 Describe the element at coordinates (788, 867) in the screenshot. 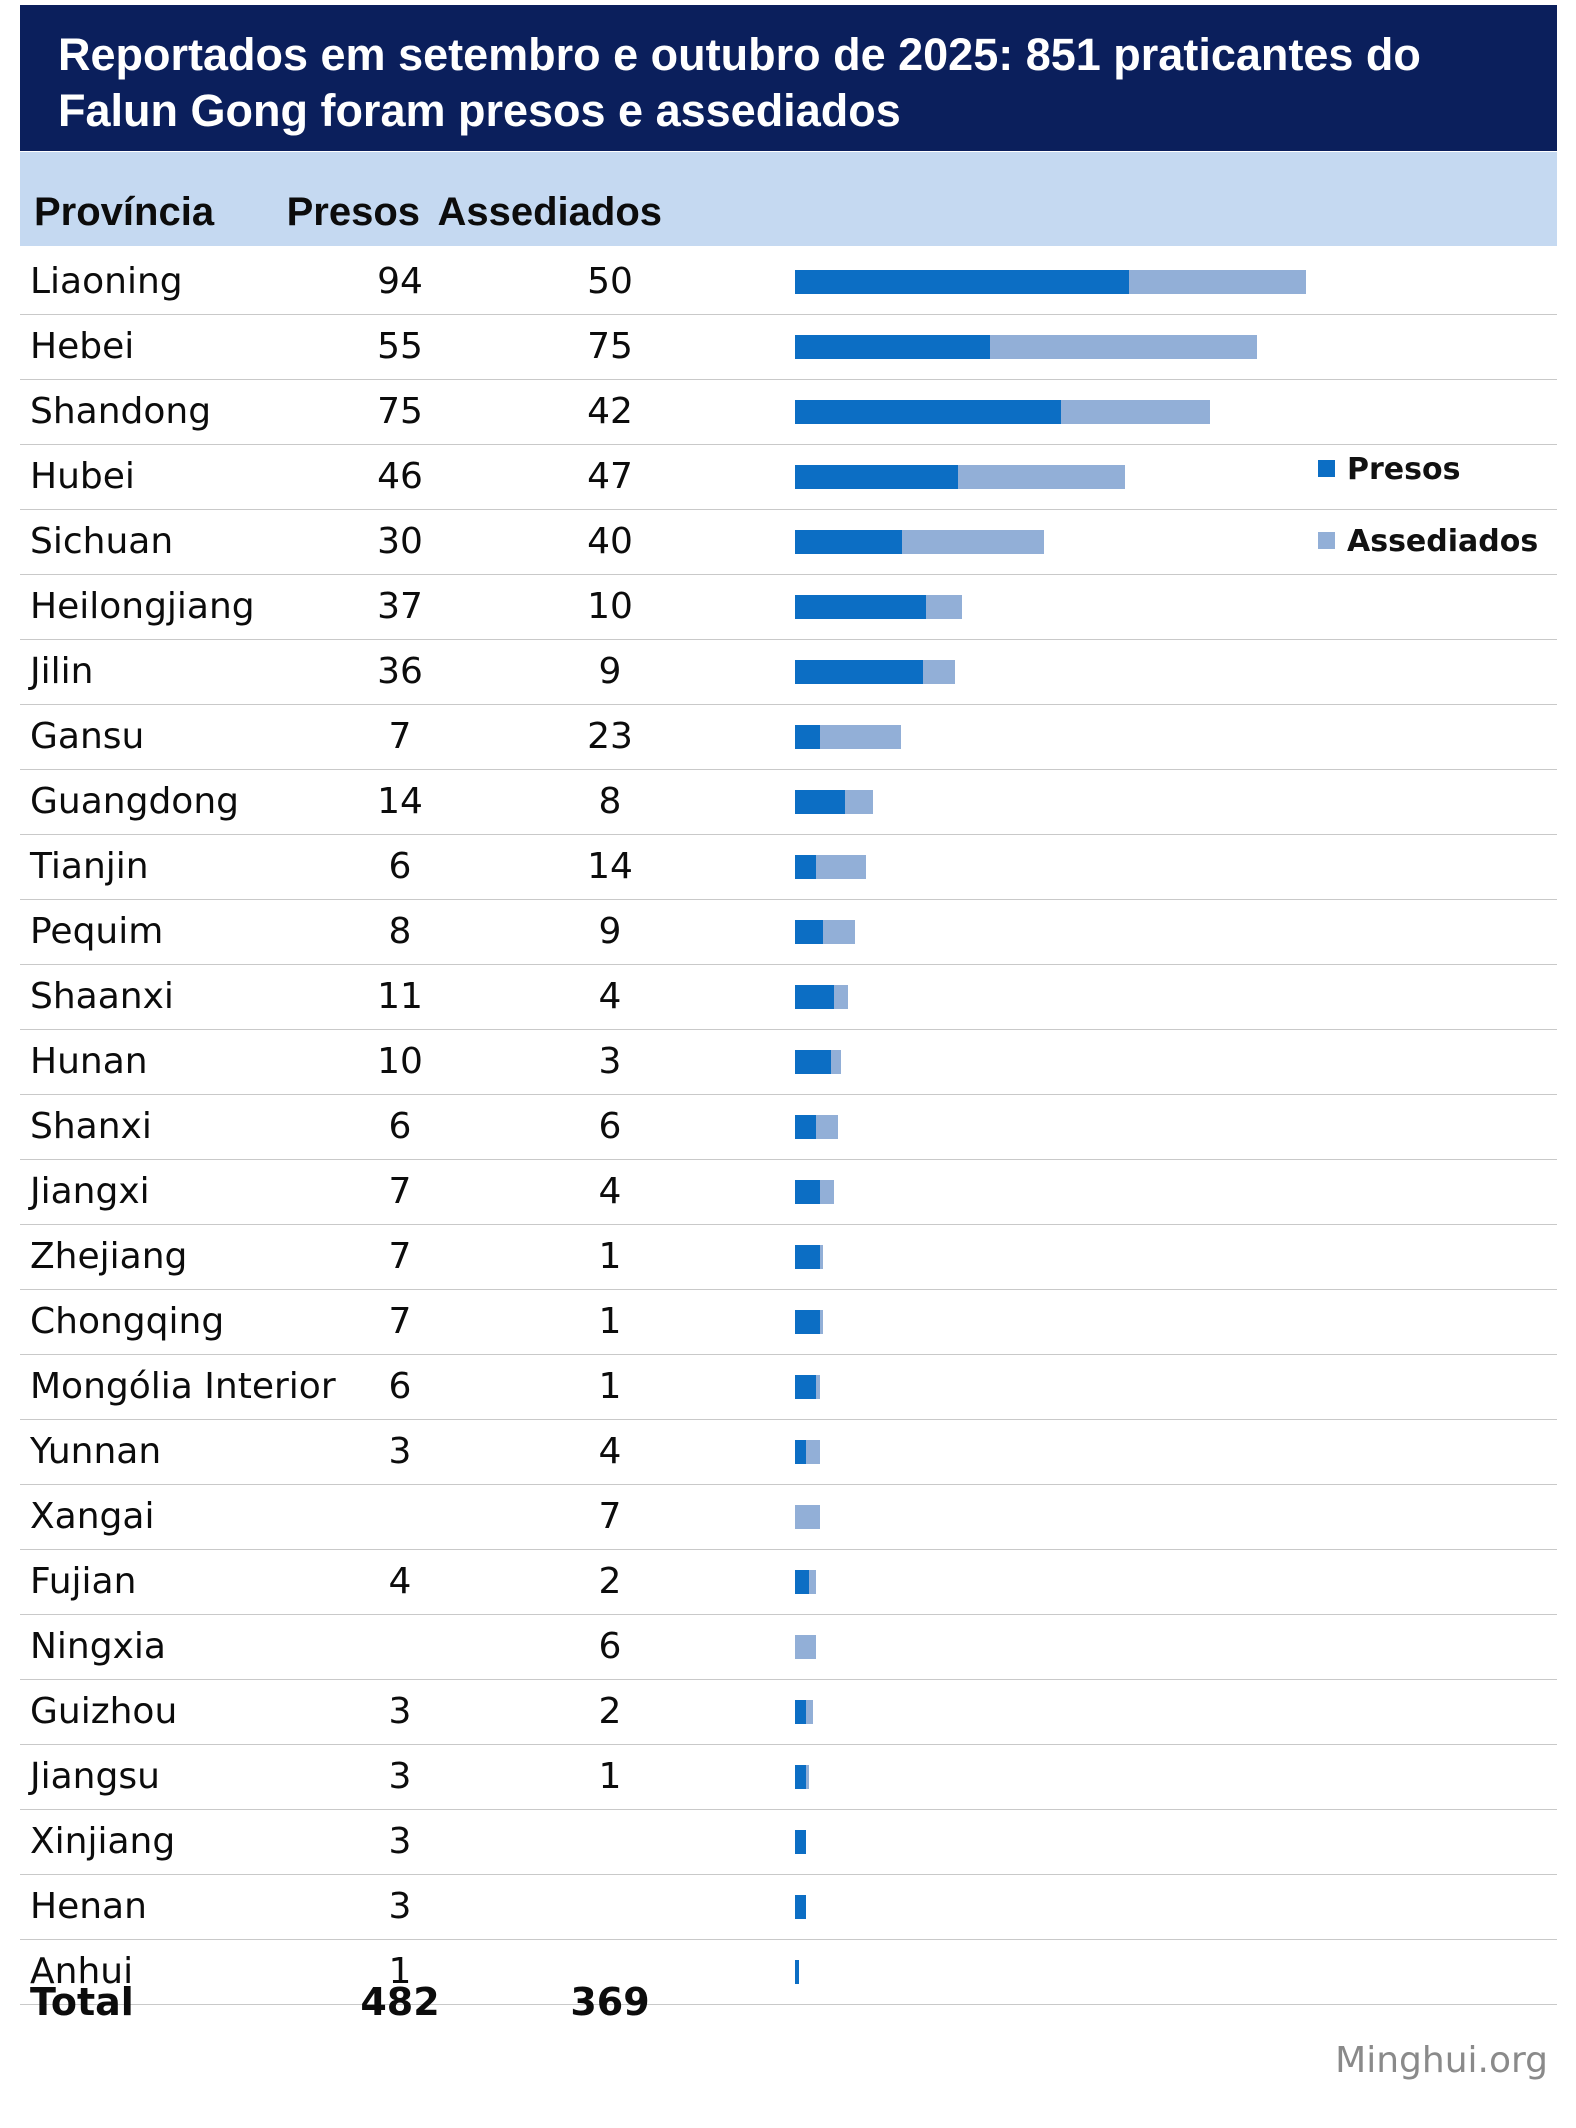

I see `table-row: Tianjin 6 14` at that location.